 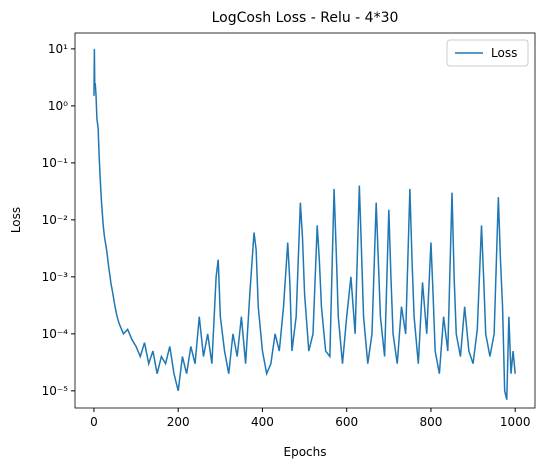 What do you see at coordinates (346, 422) in the screenshot?
I see `x-tick-label: 600` at bounding box center [346, 422].